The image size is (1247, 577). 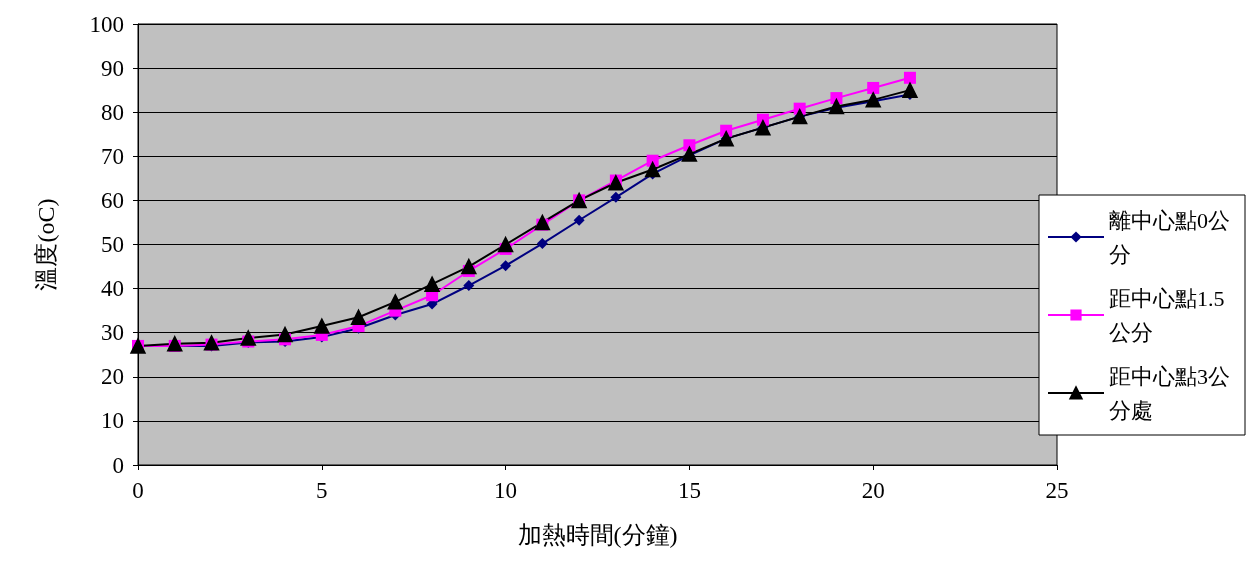 What do you see at coordinates (112, 244) in the screenshot?
I see `y-tick-label: 50` at bounding box center [112, 244].